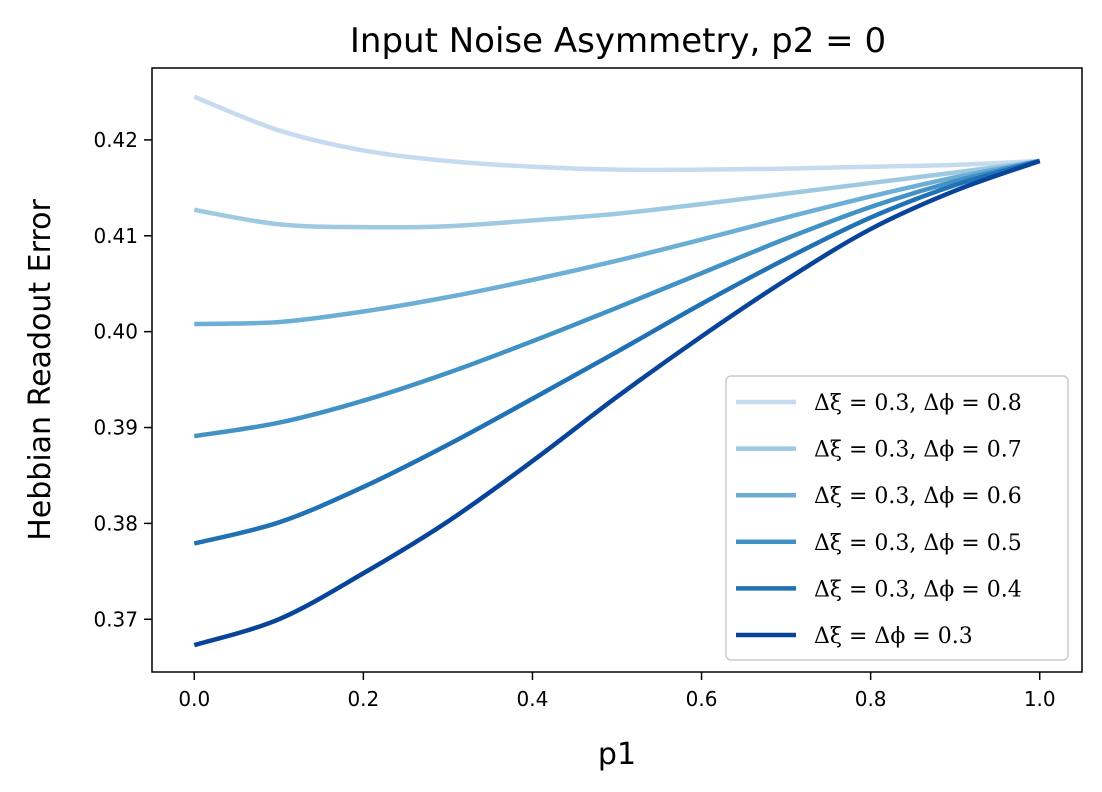  Describe the element at coordinates (533, 699) in the screenshot. I see `x-tick-label: 0.4` at that location.